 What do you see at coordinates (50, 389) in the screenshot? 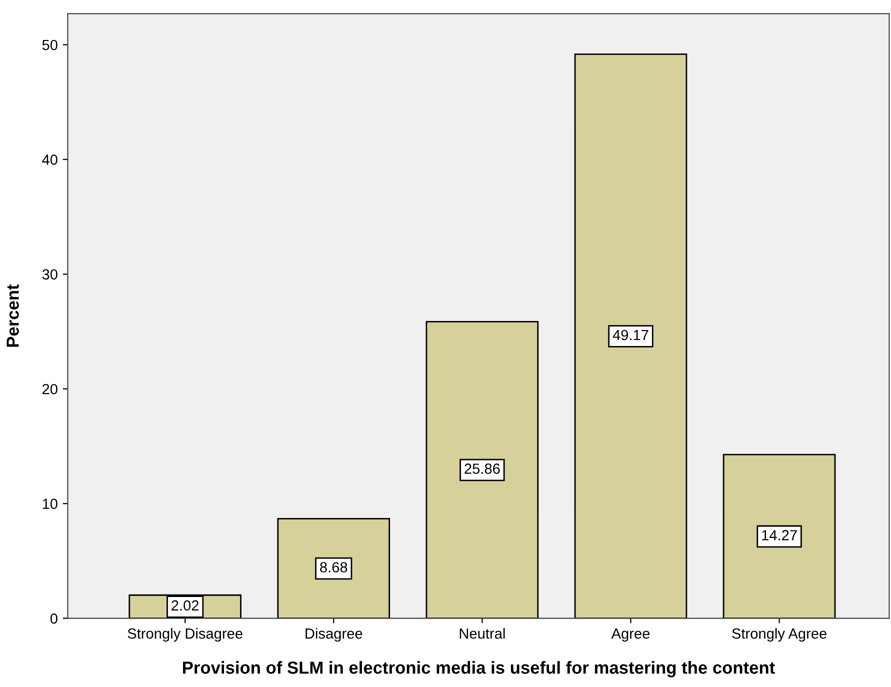
I see `y-tick-label: 20` at bounding box center [50, 389].